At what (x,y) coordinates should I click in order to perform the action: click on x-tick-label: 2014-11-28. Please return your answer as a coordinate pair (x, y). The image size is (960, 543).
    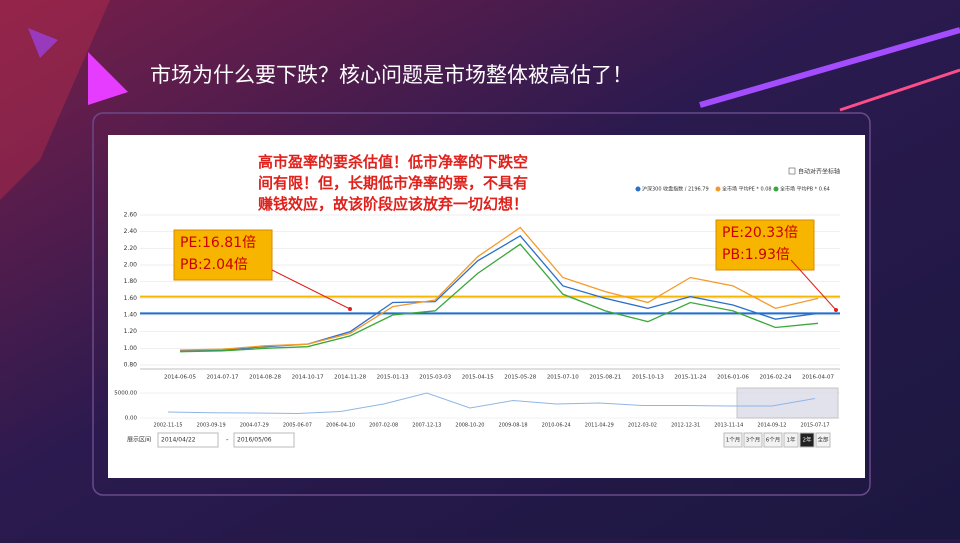
    Looking at the image, I should click on (350, 378).